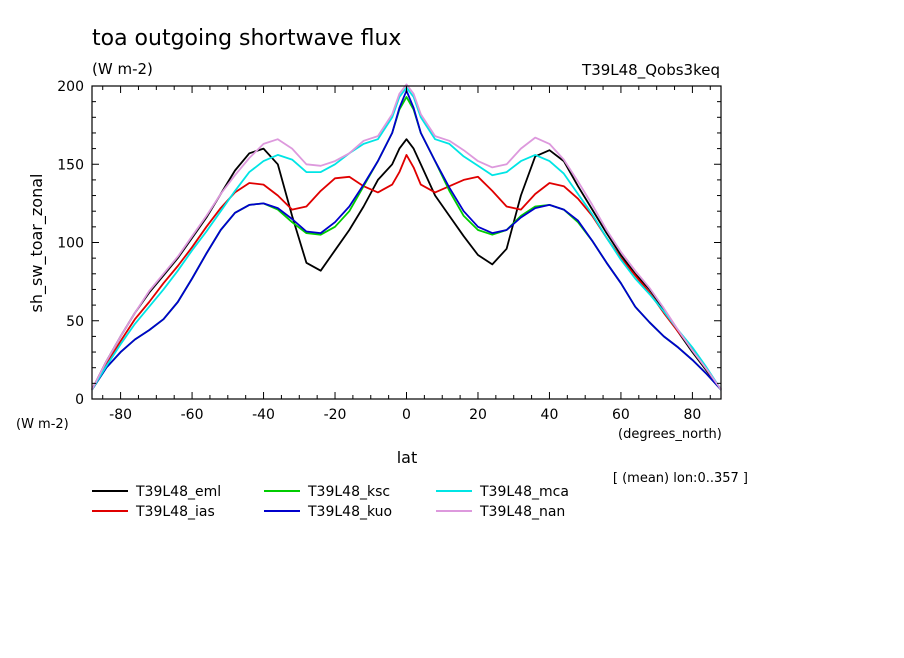 This screenshot has height=658, width=904. I want to click on x-tick-label: 80, so click(692, 415).